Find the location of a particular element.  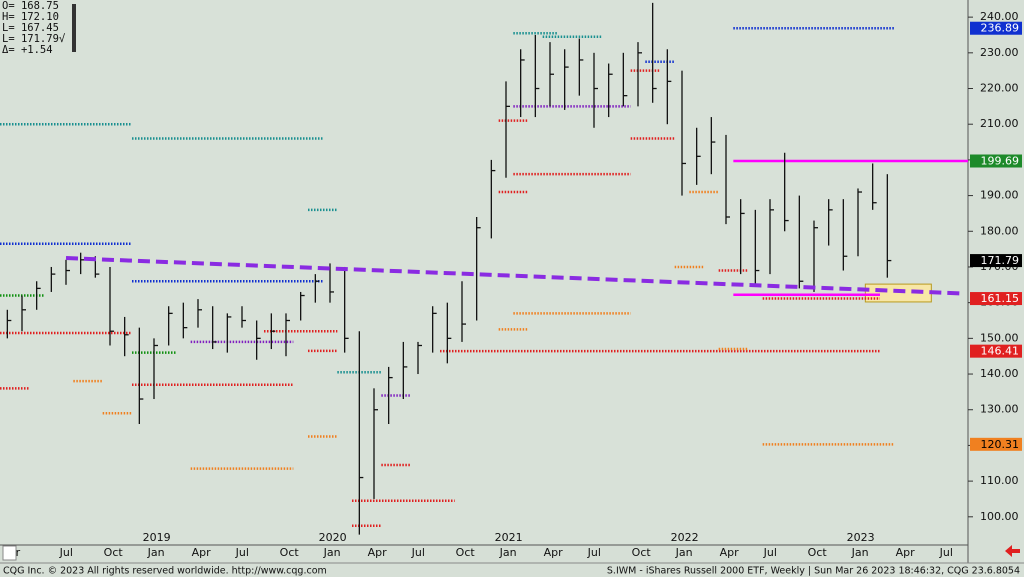

info-bar is located at coordinates (74, 28).